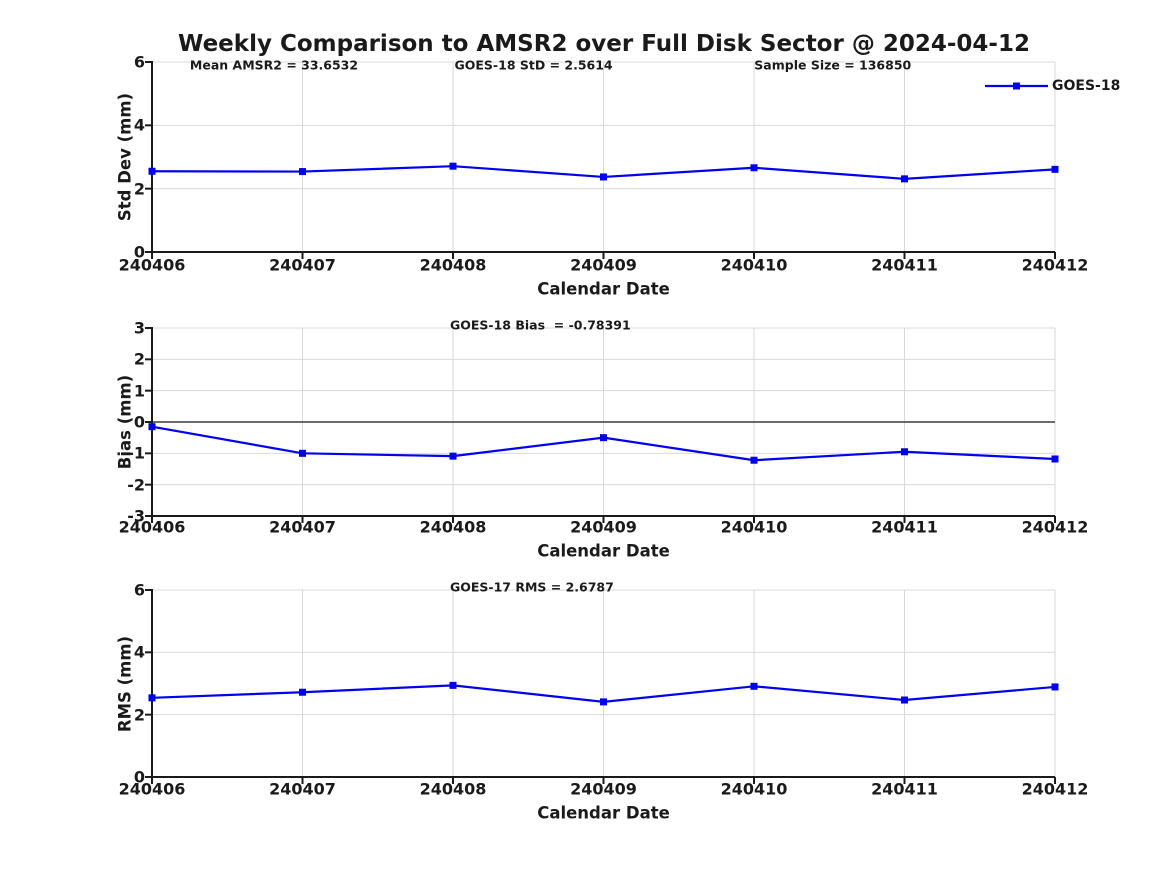 This screenshot has width=1167, height=875. What do you see at coordinates (833, 65) in the screenshot?
I see `plot-annotation: Sample Size = 136850` at bounding box center [833, 65].